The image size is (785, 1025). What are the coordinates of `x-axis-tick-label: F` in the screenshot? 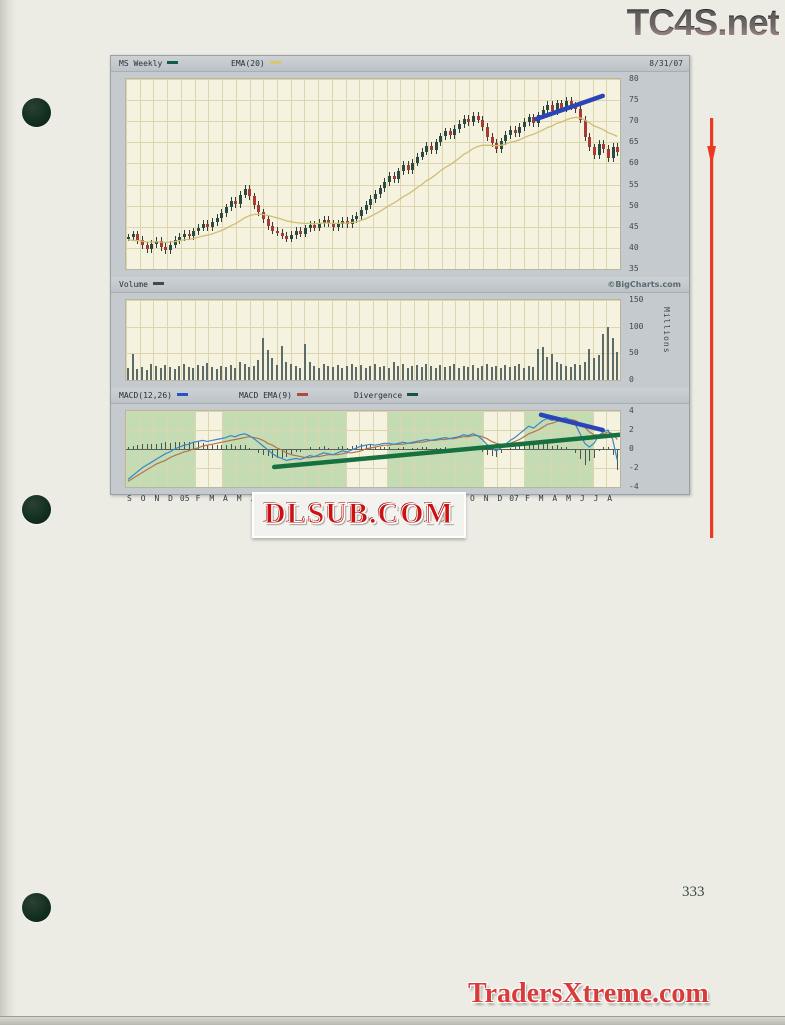 It's located at (527, 498).